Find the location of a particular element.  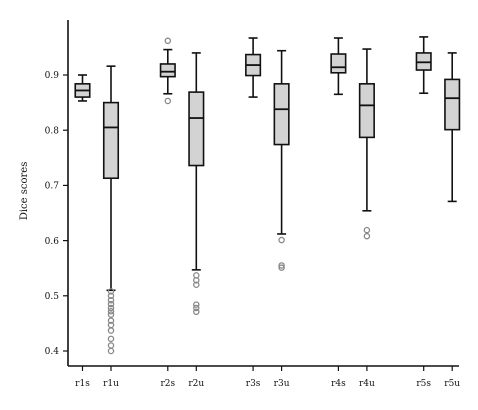

x-tick-label: r5u is located at coordinates (452, 384).